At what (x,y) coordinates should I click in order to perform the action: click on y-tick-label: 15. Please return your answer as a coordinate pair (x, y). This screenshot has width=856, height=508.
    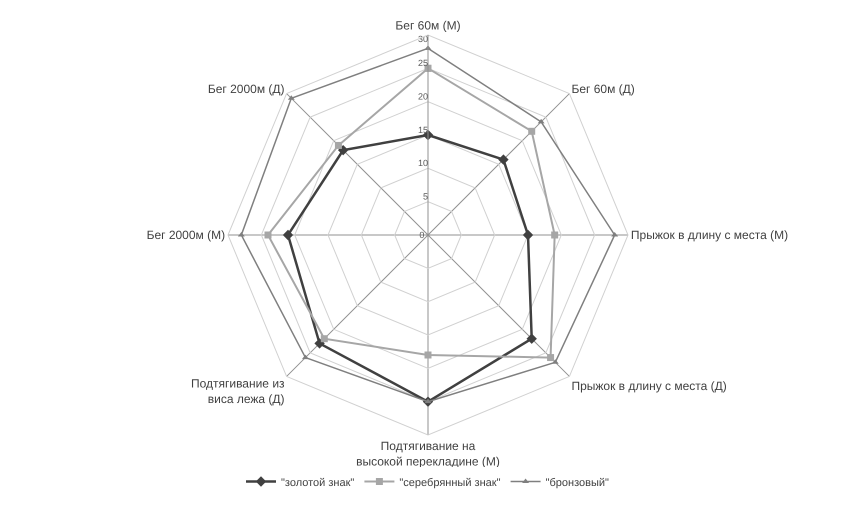
    Looking at the image, I should click on (423, 129).